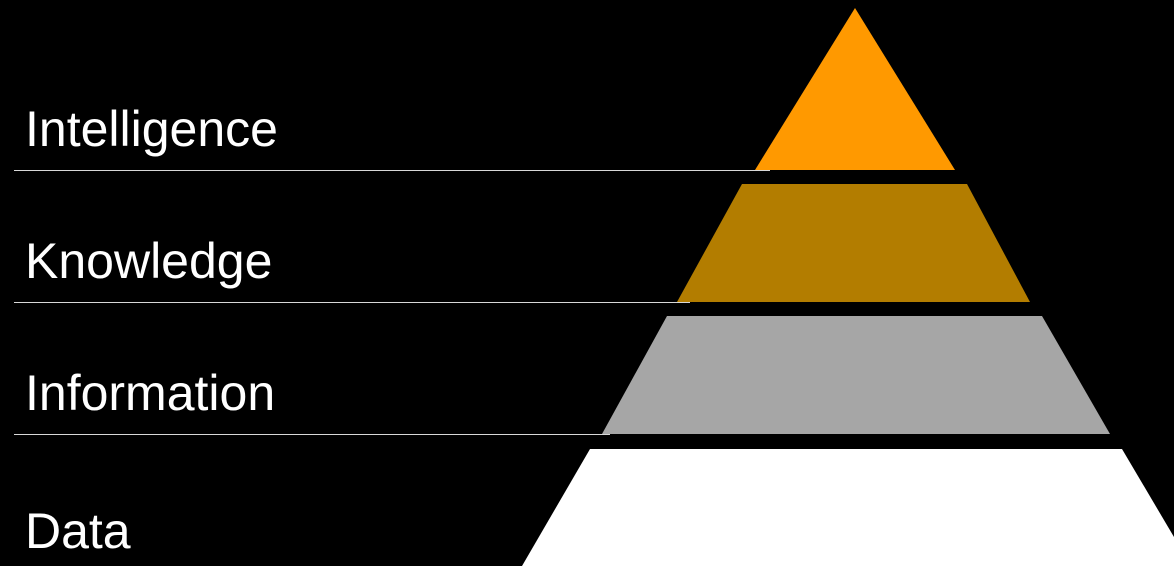 The width and height of the screenshot is (1174, 566). I want to click on divider-line-knowledge, so click(352, 302).